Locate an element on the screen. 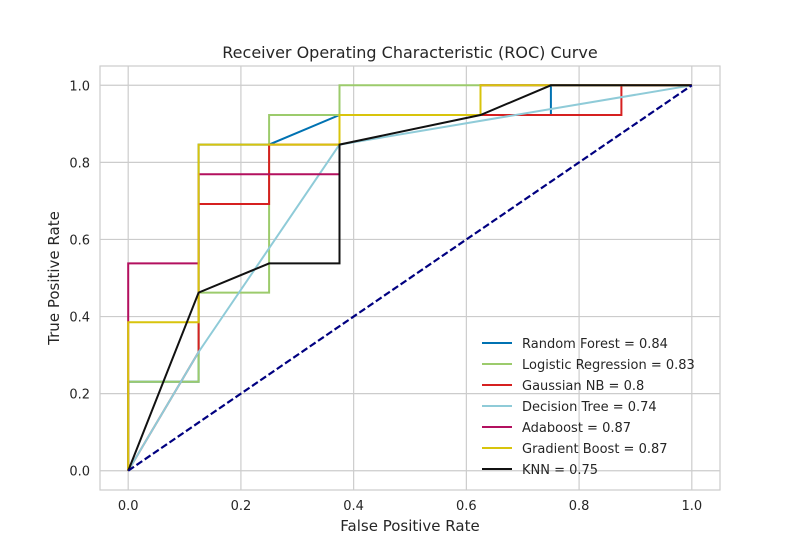 This screenshot has width=800, height=550. x-tick-label: 0.0 is located at coordinates (128, 506).